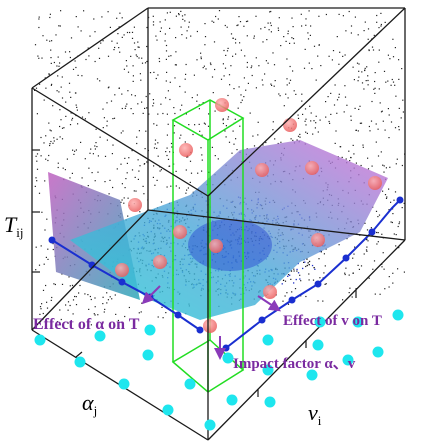  What do you see at coordinates (210, 326) in the screenshot?
I see `red-marker` at bounding box center [210, 326].